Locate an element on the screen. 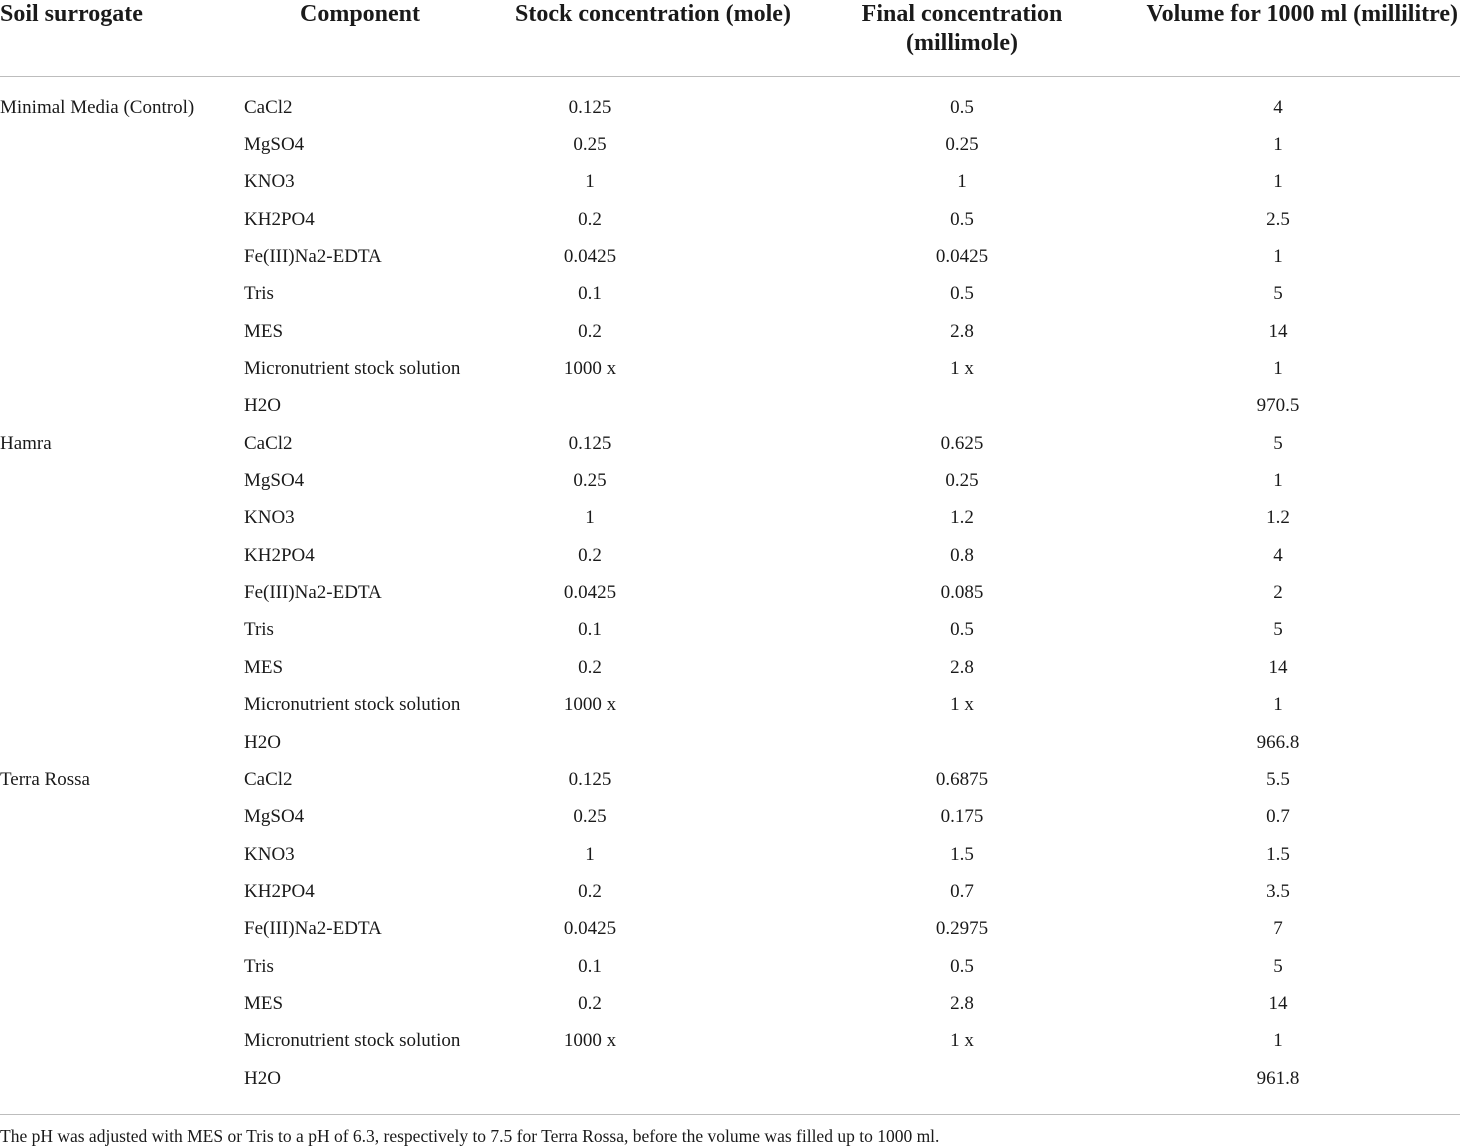  header-stock-concentration: Stock concentration (mole) is located at coordinates (670, 38).